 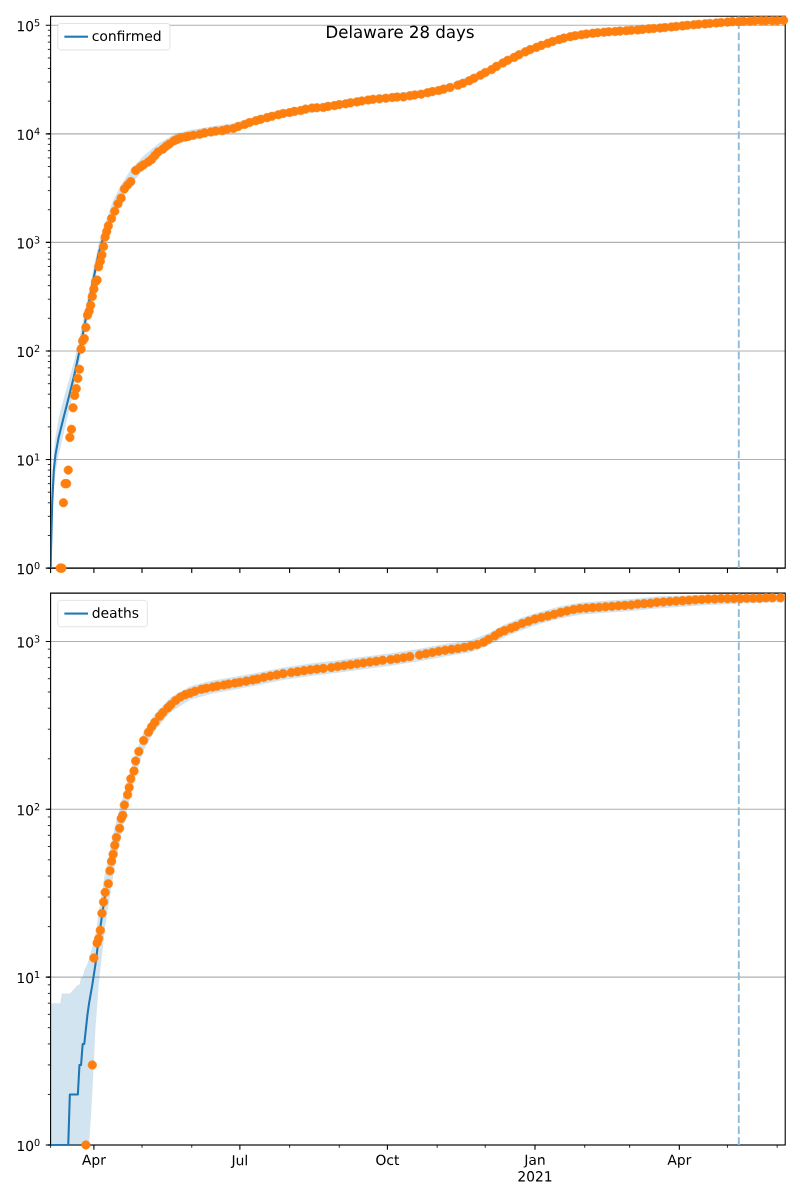 What do you see at coordinates (126, 36) in the screenshot?
I see `legend-label: confirmed` at bounding box center [126, 36].